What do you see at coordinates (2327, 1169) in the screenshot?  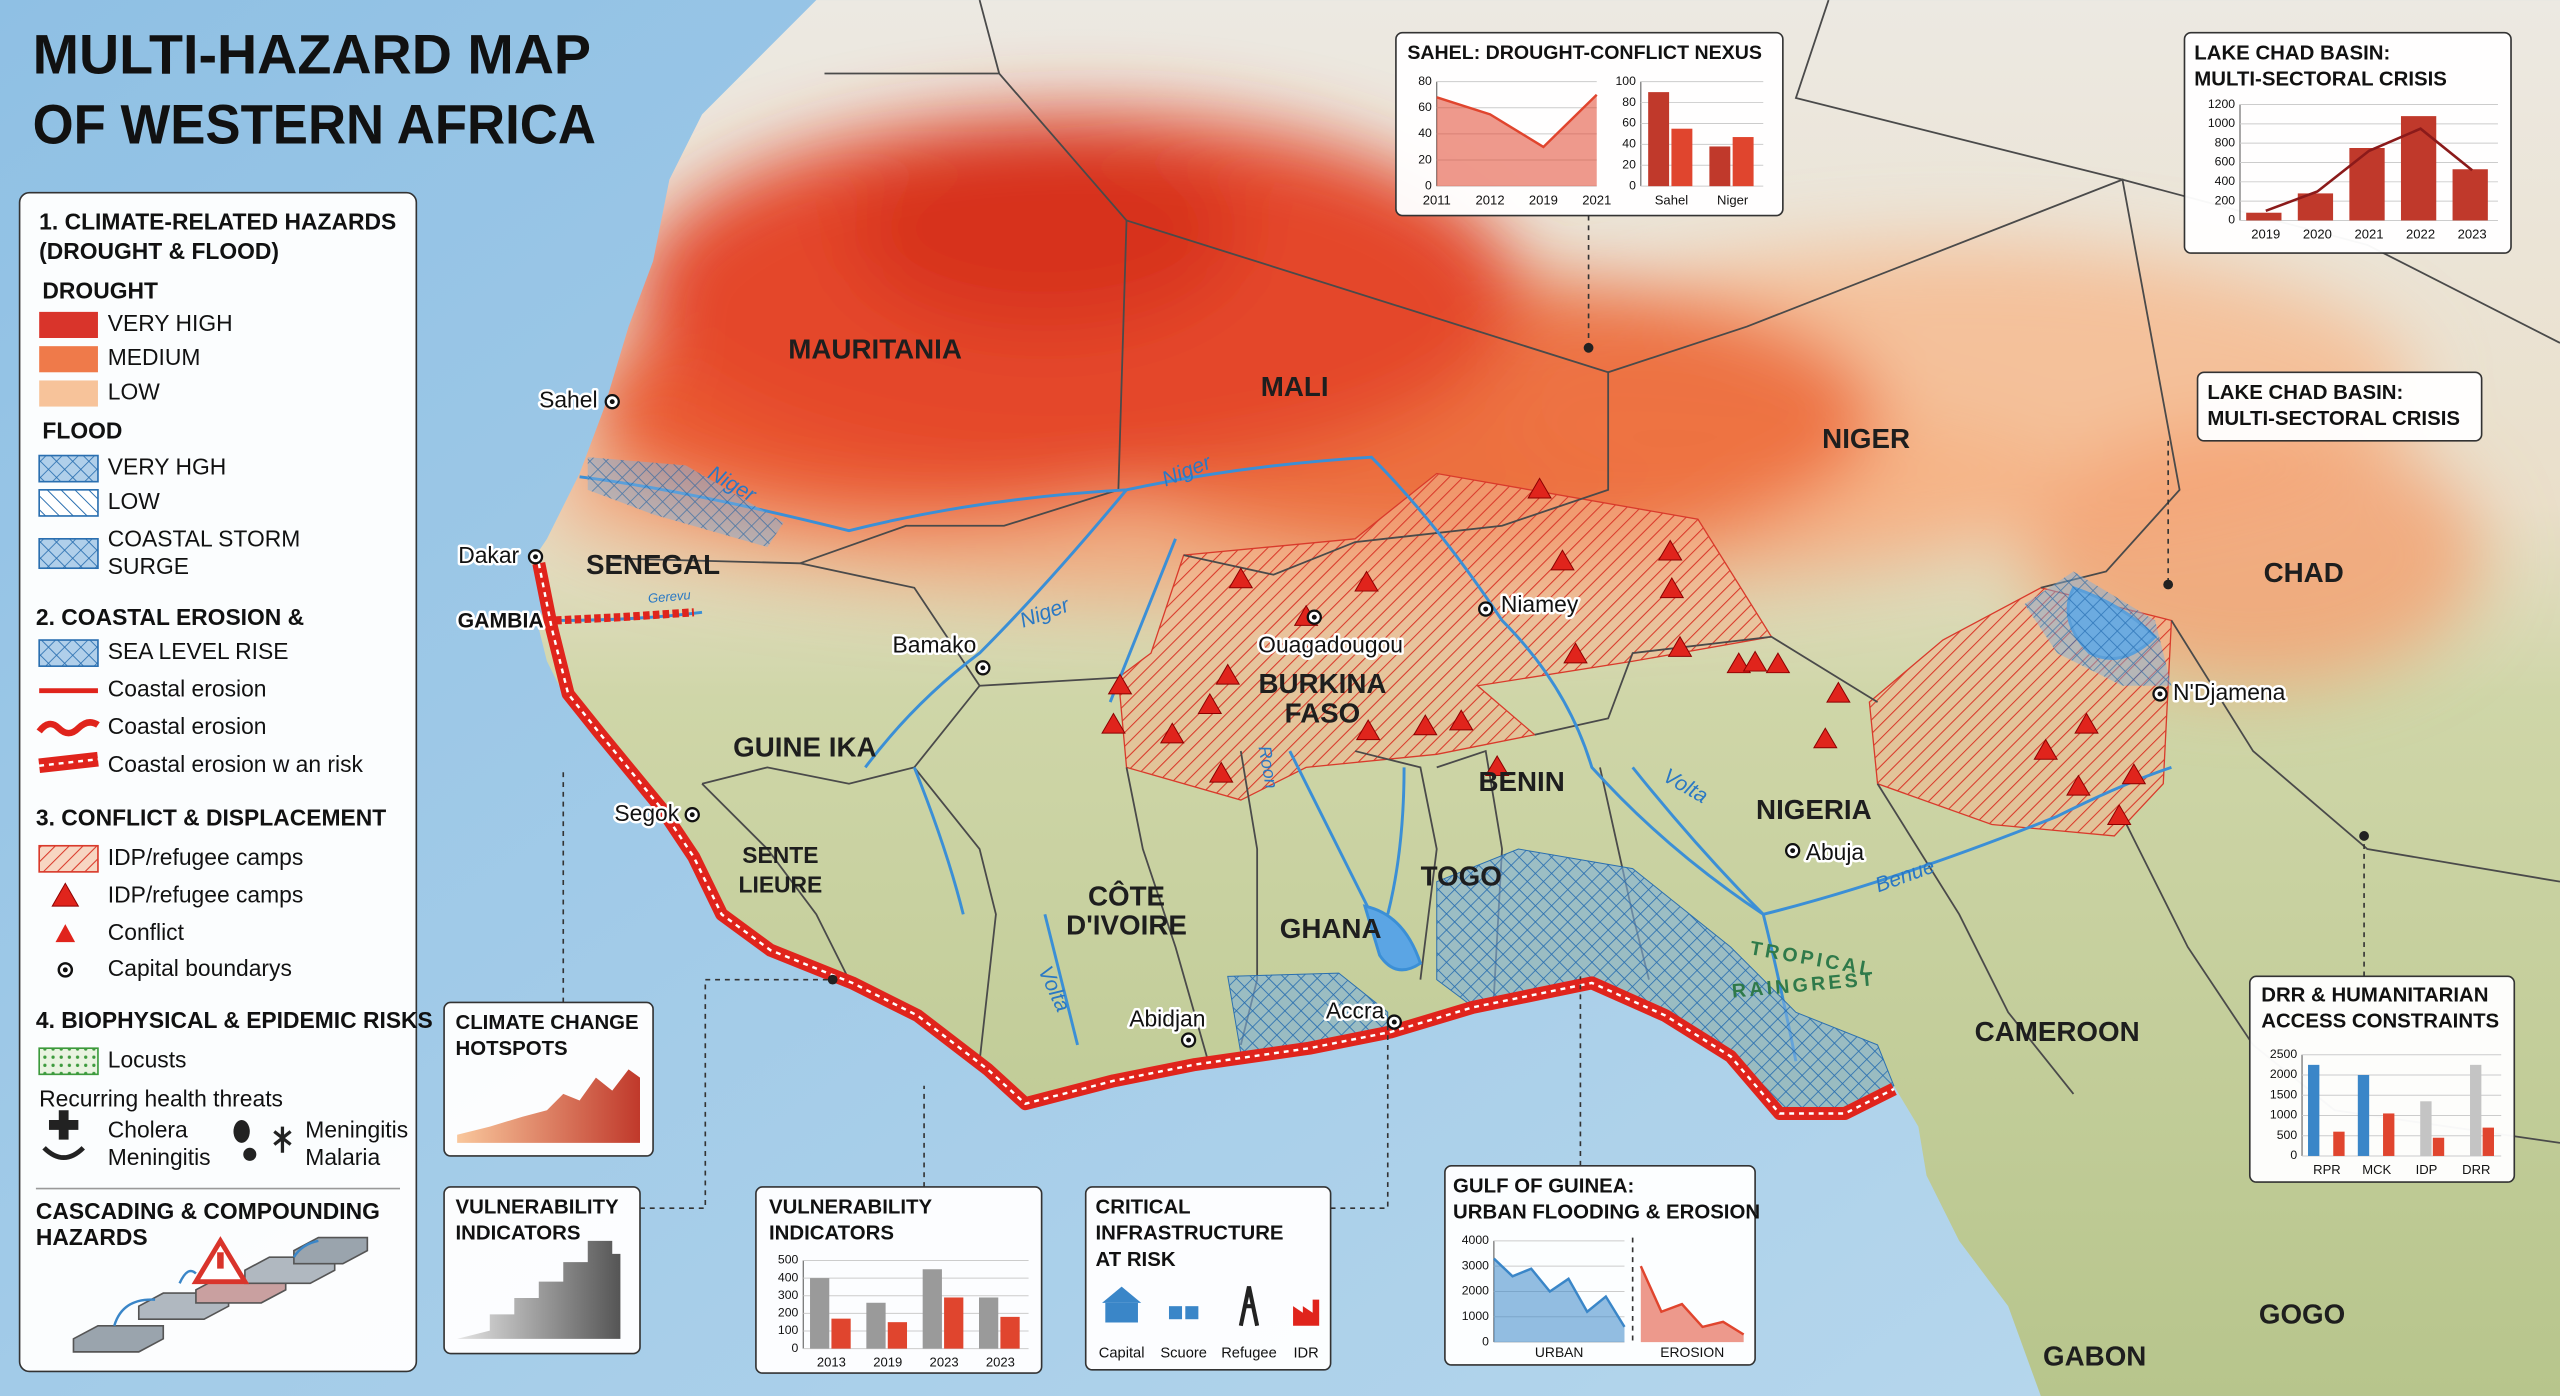 I see `x-tick-label: RPR` at bounding box center [2327, 1169].